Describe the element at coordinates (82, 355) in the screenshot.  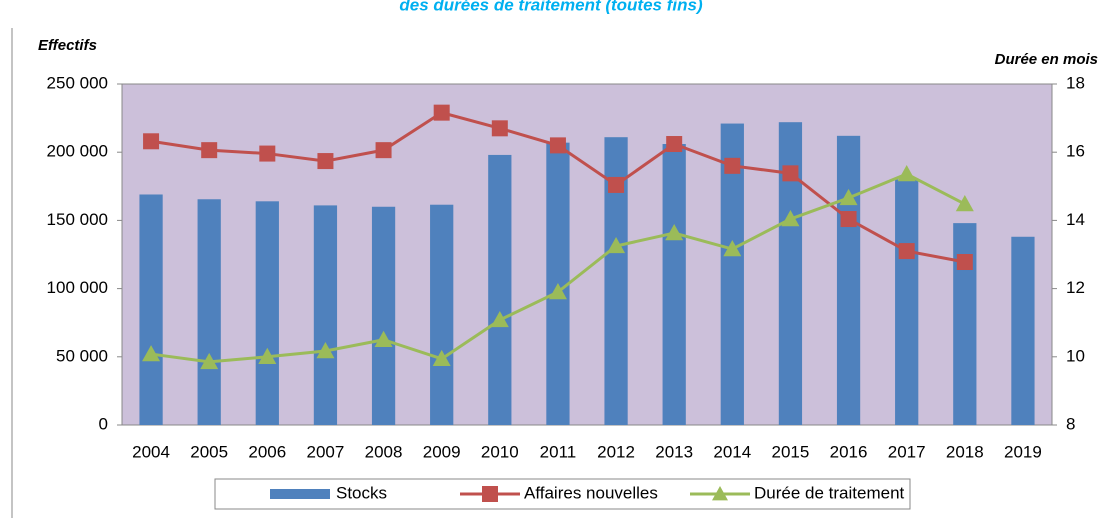
I see `y-tick-label: 50 000` at that location.